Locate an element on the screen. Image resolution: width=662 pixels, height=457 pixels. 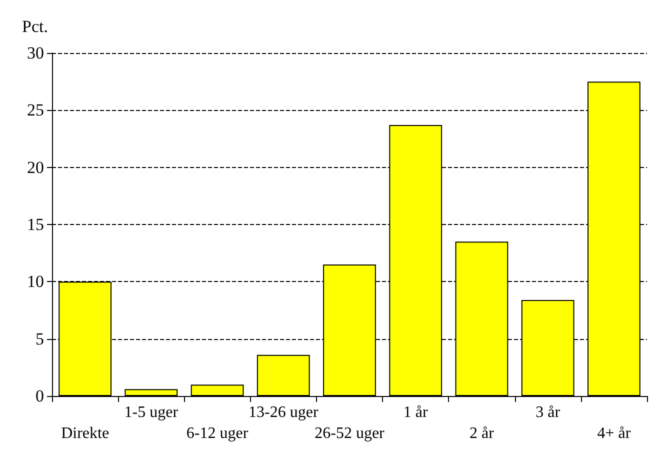
x-tick-label: 13-26 uger is located at coordinates (283, 412).